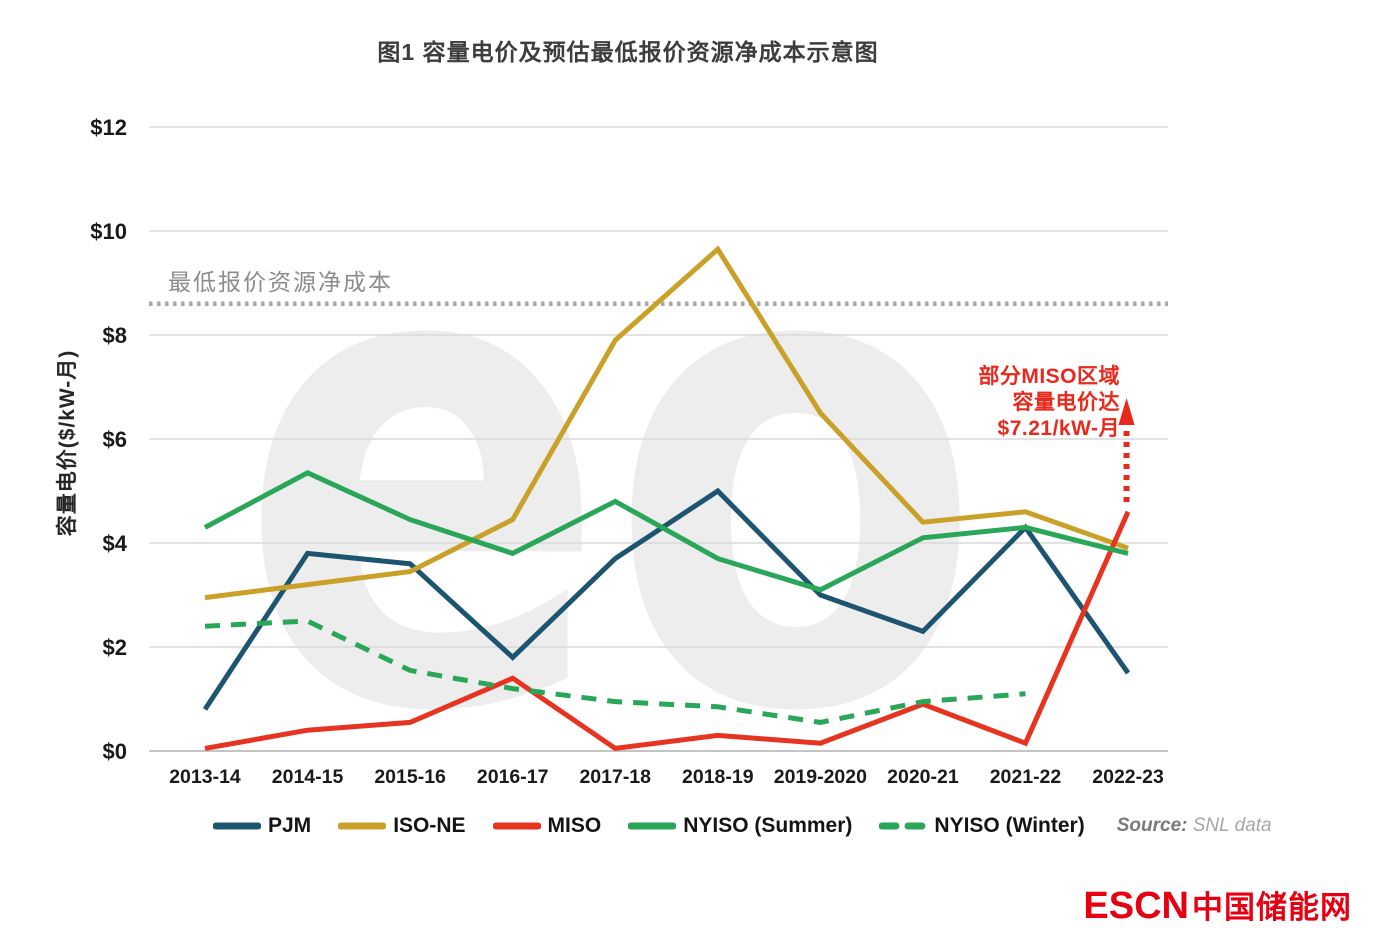 The width and height of the screenshot is (1377, 939). What do you see at coordinates (666, 531) in the screenshot?
I see `series-line-nyiso-summer-` at bounding box center [666, 531].